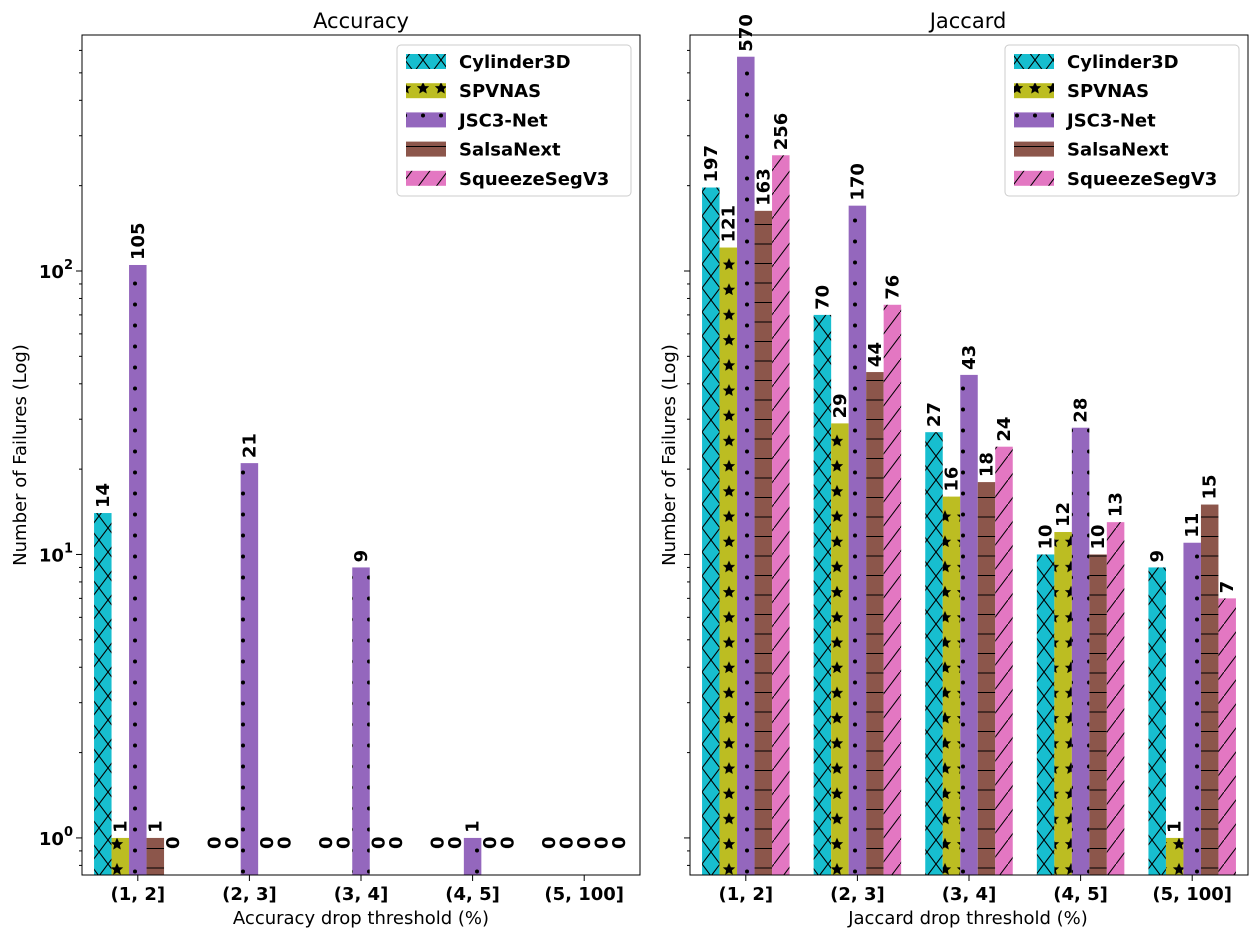 This screenshot has height=938, width=1258. I want to click on jaccard-value-label-jsc3-net-1: 170, so click(857, 182).